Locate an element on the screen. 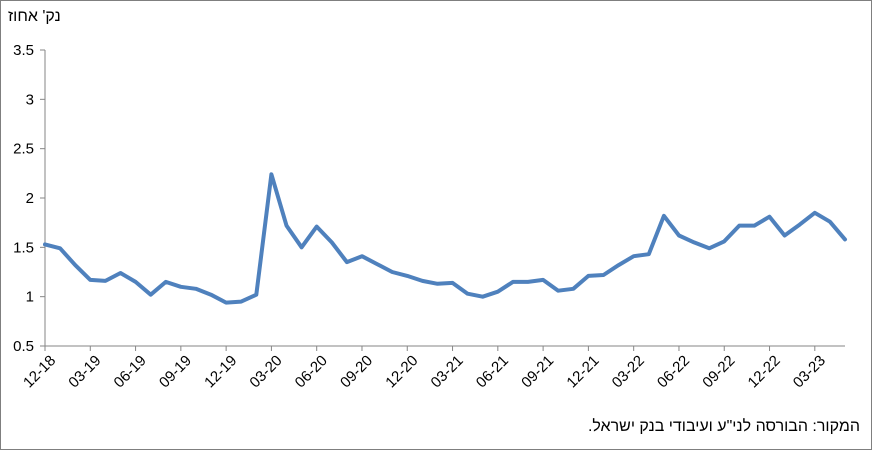 Image resolution: width=872 pixels, height=450 pixels. y-tick-label: 2 is located at coordinates (30, 198).